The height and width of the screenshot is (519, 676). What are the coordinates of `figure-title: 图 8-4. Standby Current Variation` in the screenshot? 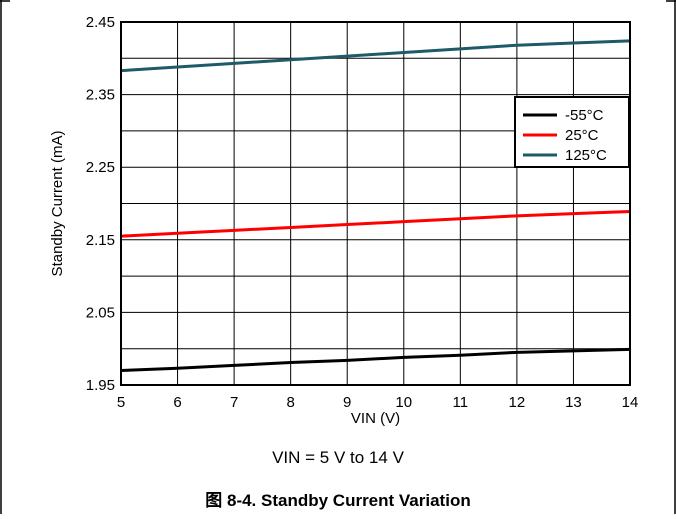 It's located at (338, 500).